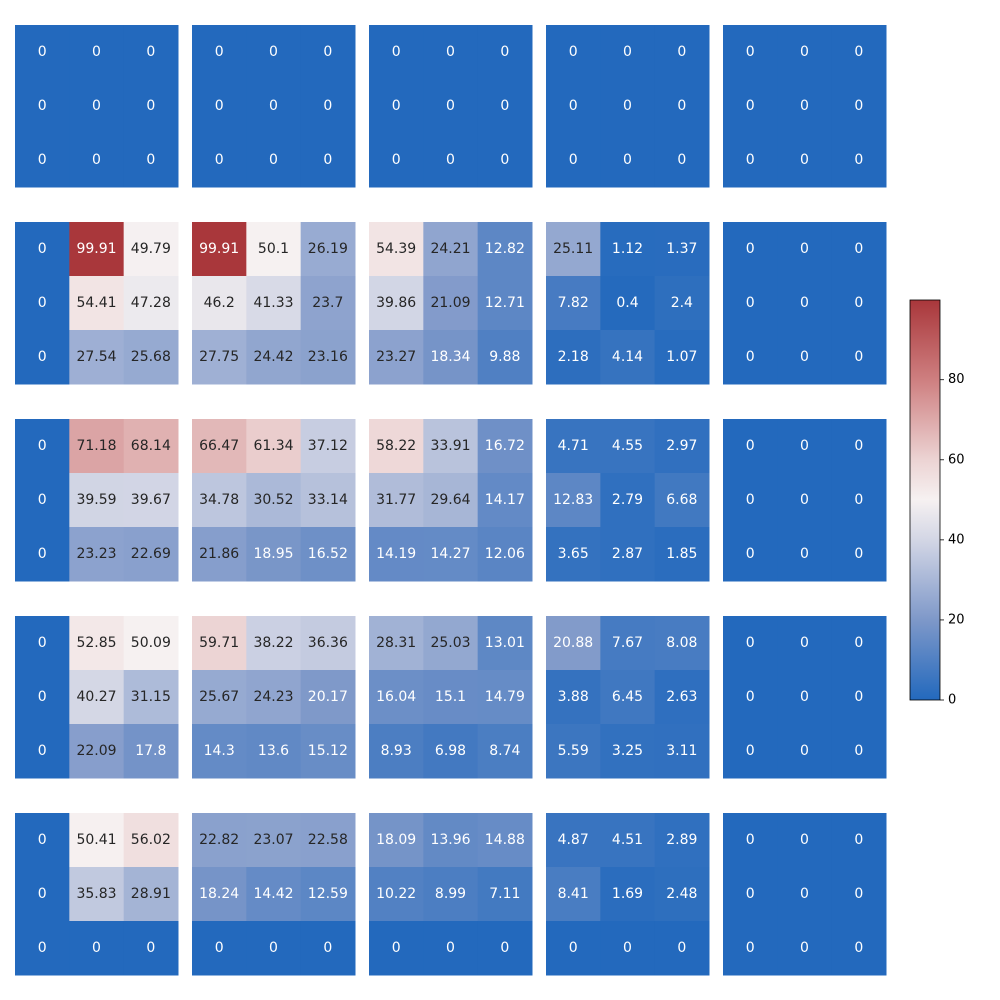 The height and width of the screenshot is (1000, 1000). What do you see at coordinates (505, 446) in the screenshot?
I see `cell-value-label: 16.72` at bounding box center [505, 446].